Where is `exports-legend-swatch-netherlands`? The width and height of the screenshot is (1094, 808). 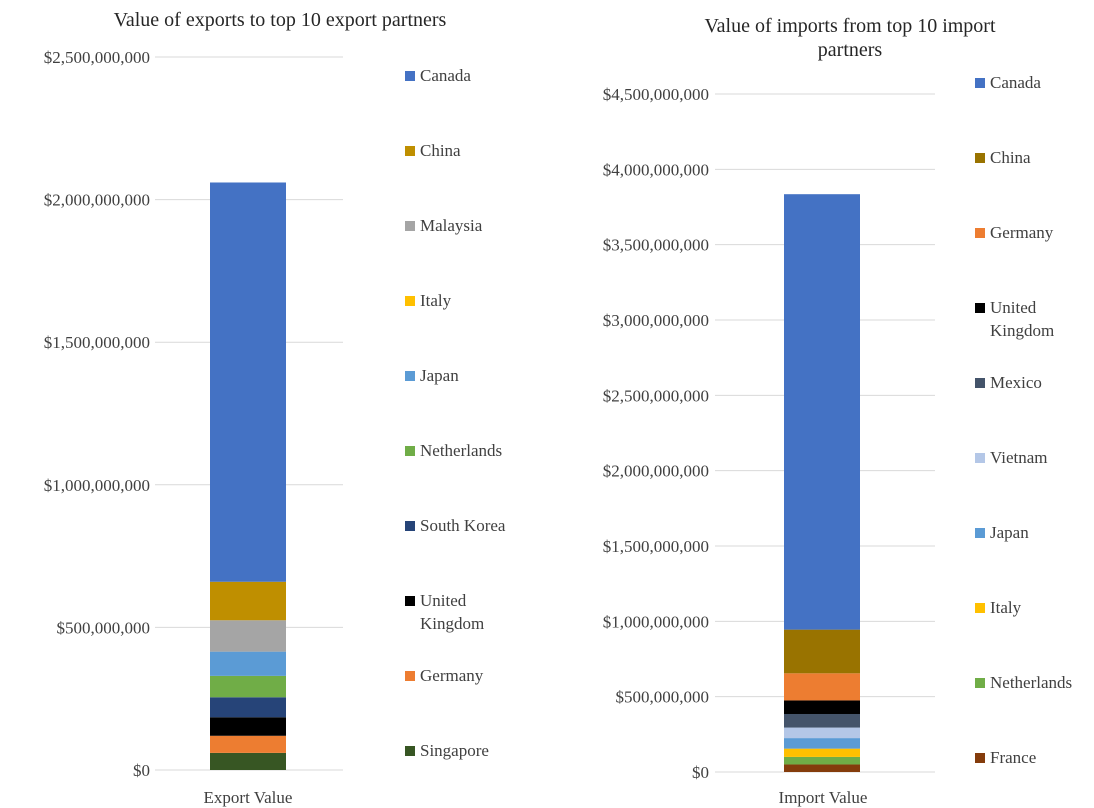 exports-legend-swatch-netherlands is located at coordinates (410, 451).